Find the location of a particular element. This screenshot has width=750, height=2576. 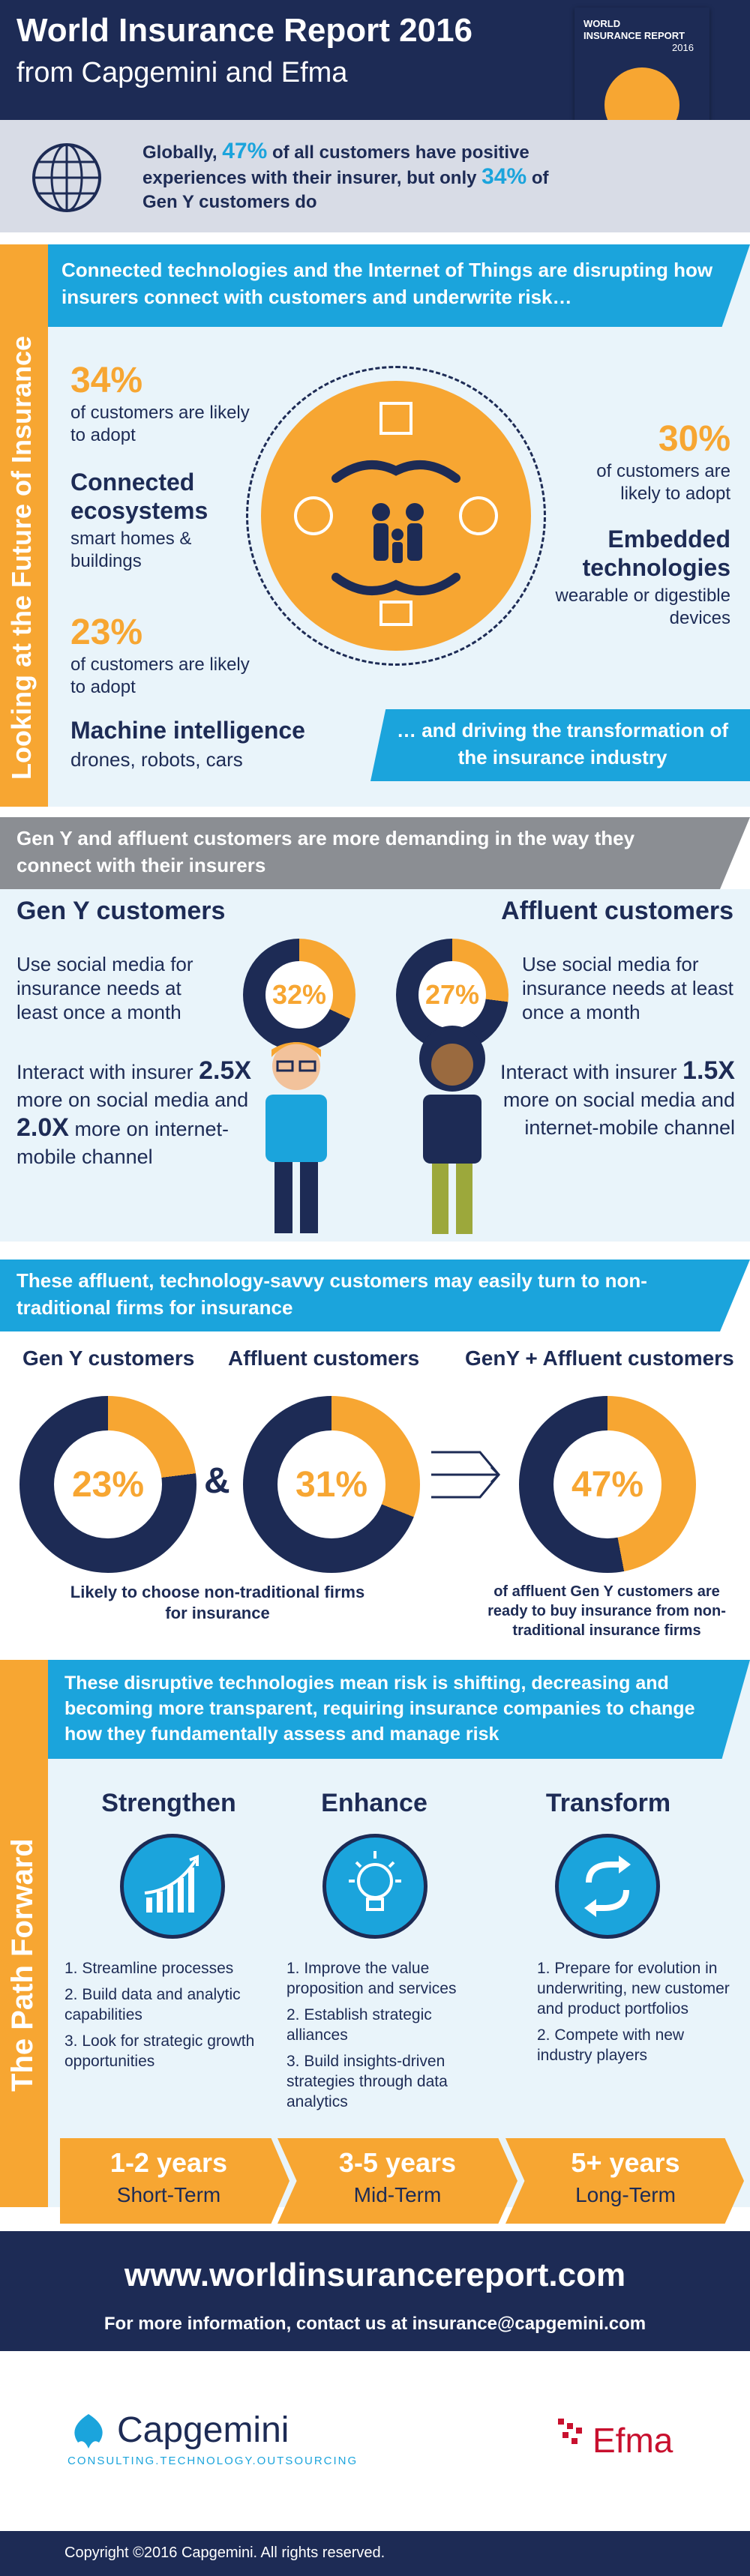

stat-embedded-pct: 30% is located at coordinates (694, 439).